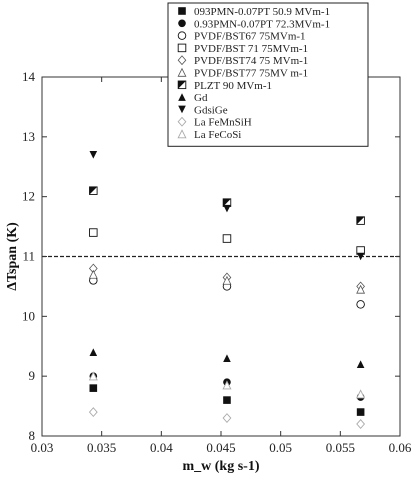 Image resolution: width=418 pixels, height=480 pixels. I want to click on x-tick-label: 0.035, so click(101, 447).